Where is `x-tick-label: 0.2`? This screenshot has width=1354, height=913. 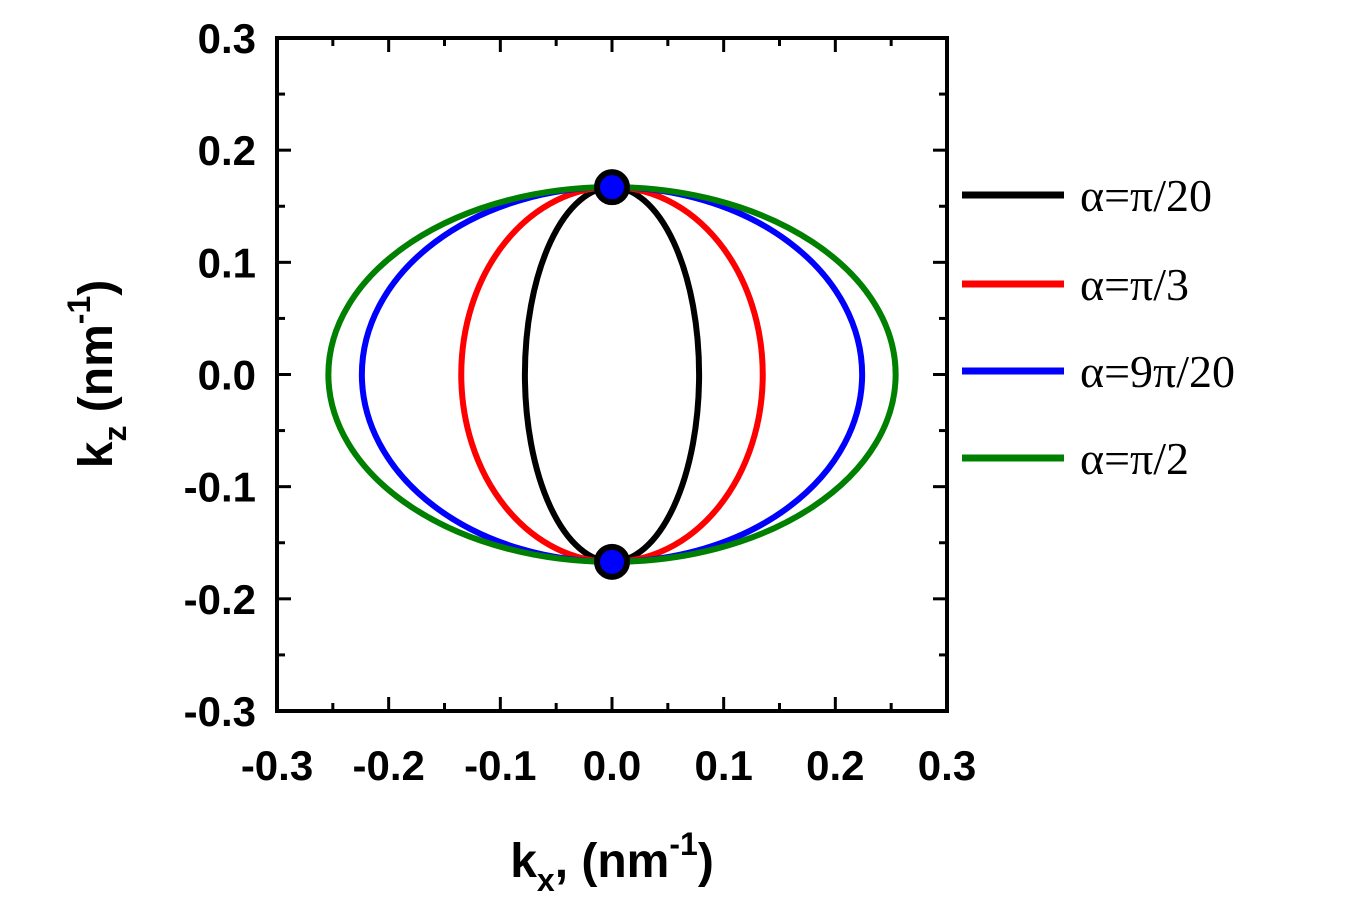 x-tick-label: 0.2 is located at coordinates (835, 765).